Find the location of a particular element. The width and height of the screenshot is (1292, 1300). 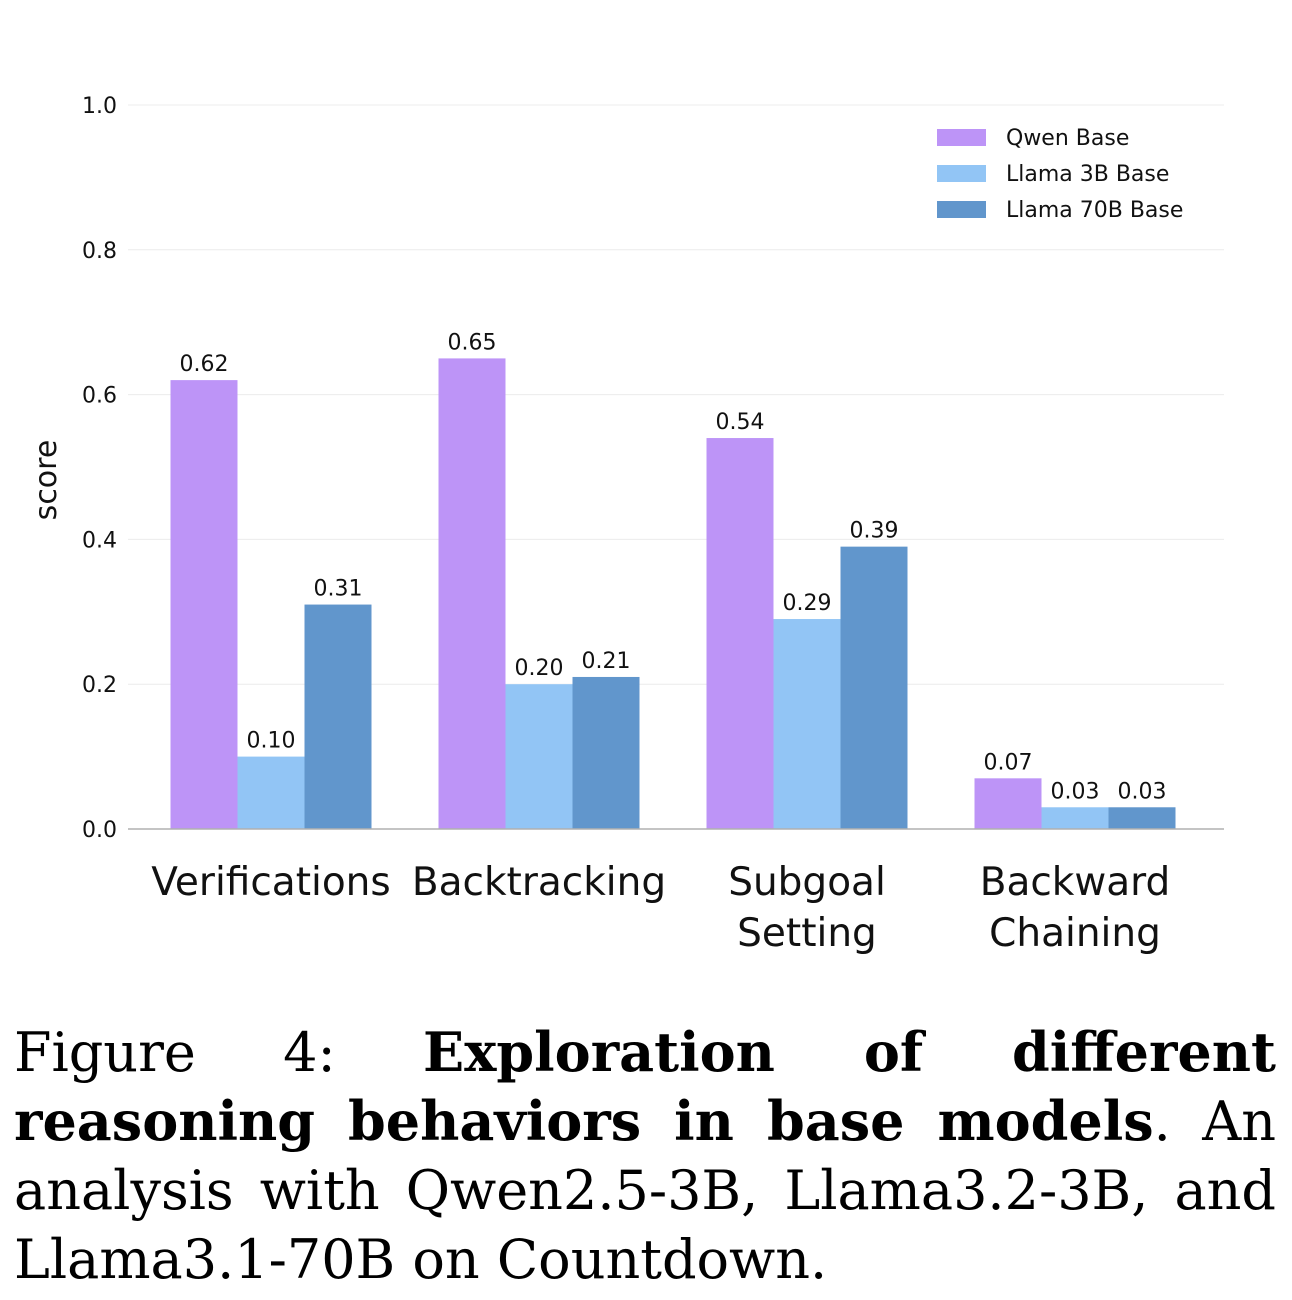

caption-prefix: Figure 4: is located at coordinates (219, 1052).